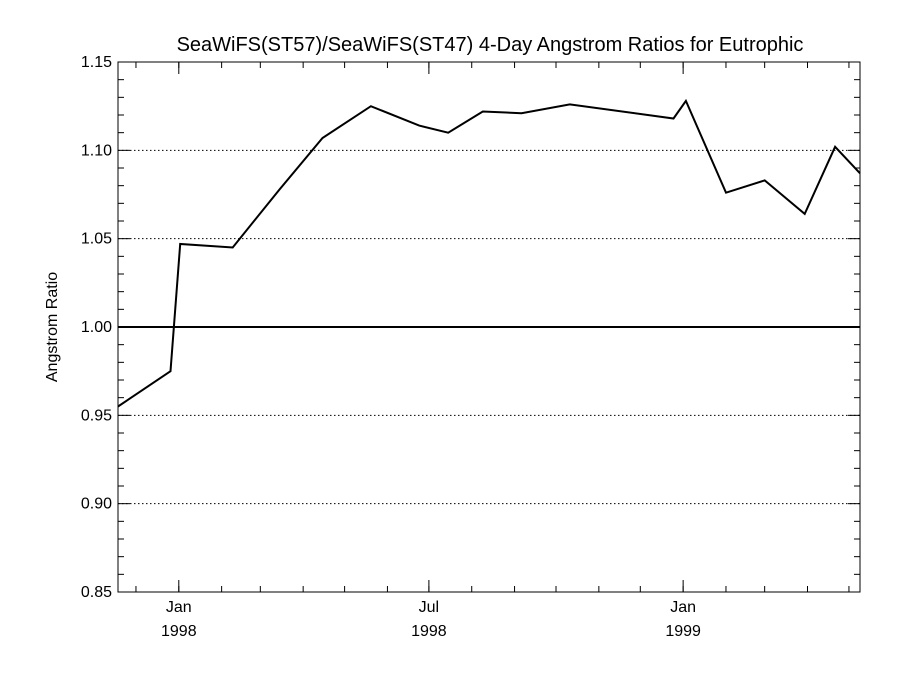 The image size is (900, 680). Describe the element at coordinates (96, 150) in the screenshot. I see `y-tick-label: 1.10` at that location.